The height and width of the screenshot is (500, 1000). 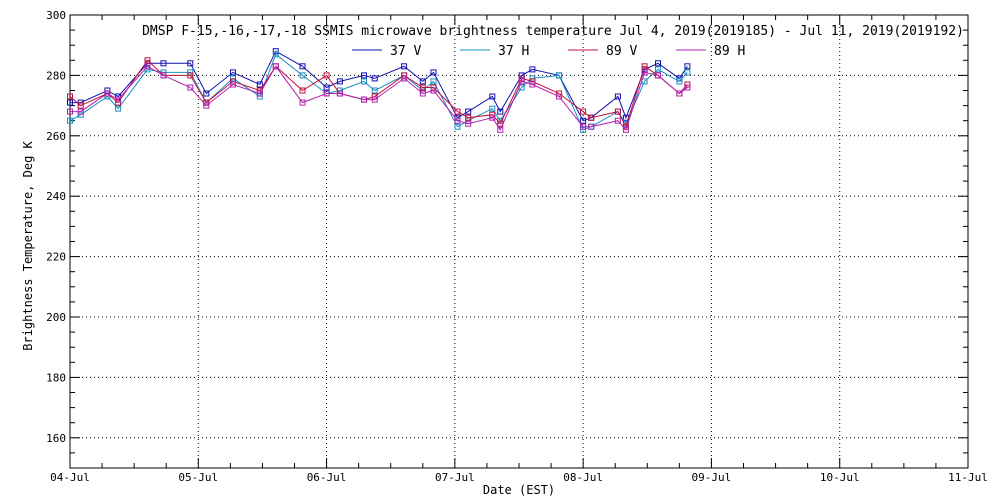 What do you see at coordinates (729, 51) in the screenshot?
I see `legend-label: 89 H` at bounding box center [729, 51].